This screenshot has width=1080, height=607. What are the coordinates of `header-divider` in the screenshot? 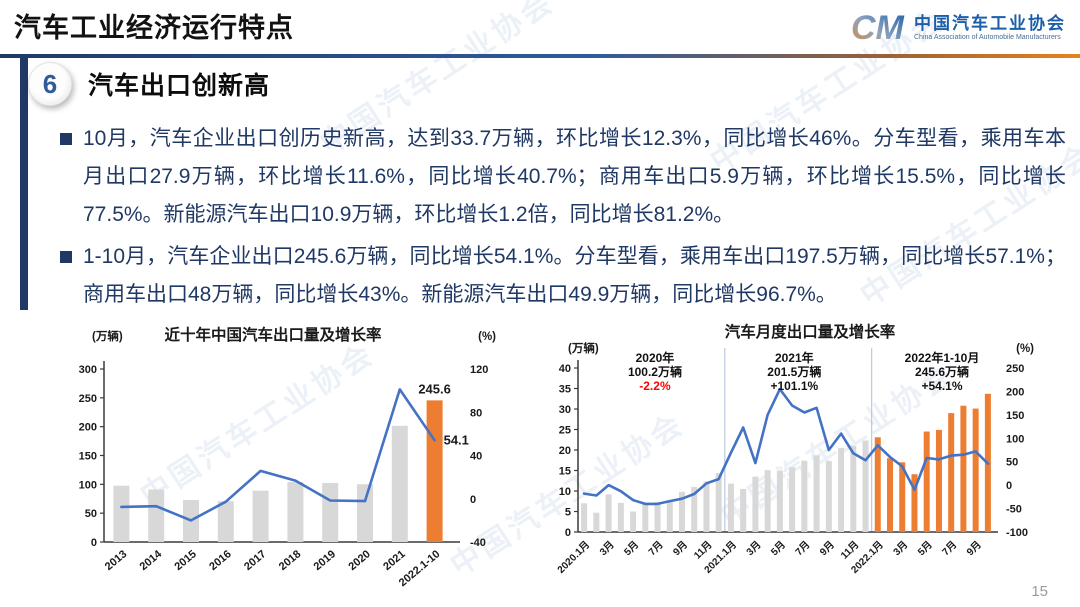 It's located at (540, 56).